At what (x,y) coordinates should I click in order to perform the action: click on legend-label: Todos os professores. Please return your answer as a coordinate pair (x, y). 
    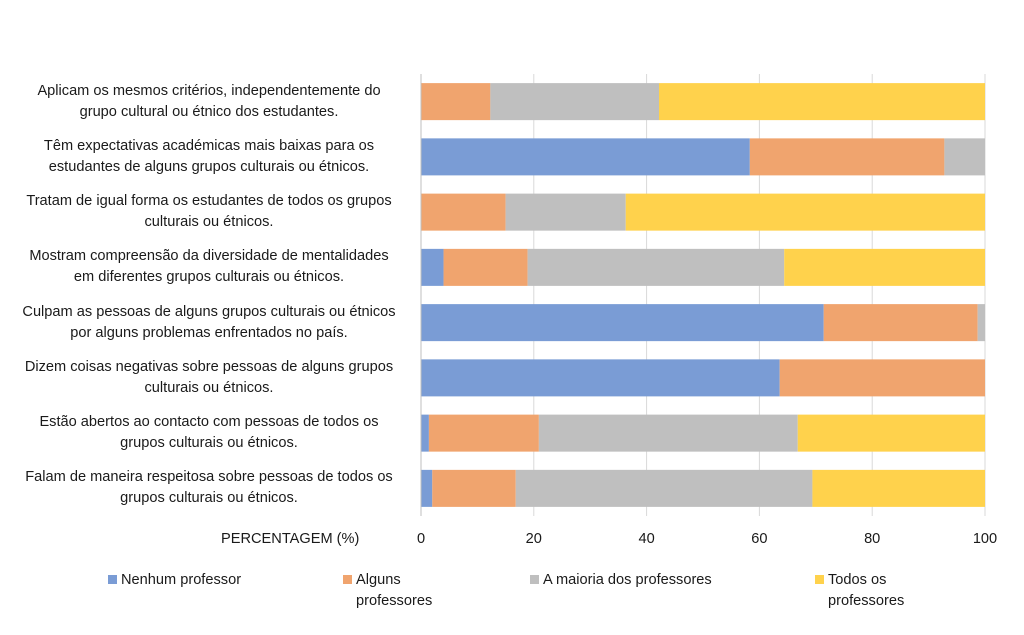
    Looking at the image, I should click on (866, 590).